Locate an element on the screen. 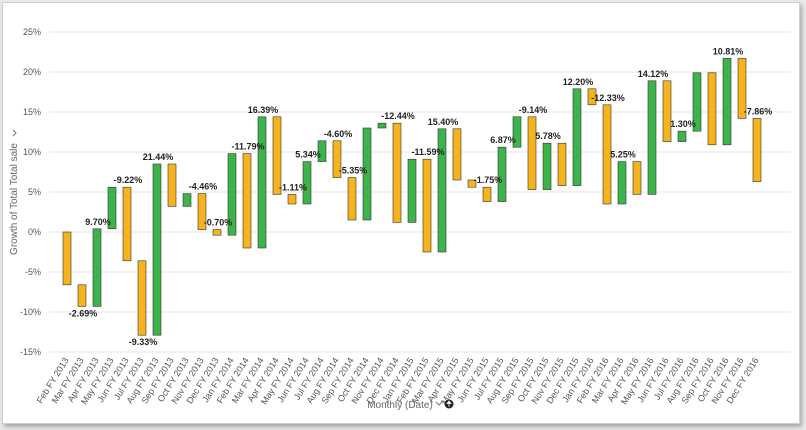 This screenshot has width=806, height=430. data-label: 21.44% is located at coordinates (158, 157).